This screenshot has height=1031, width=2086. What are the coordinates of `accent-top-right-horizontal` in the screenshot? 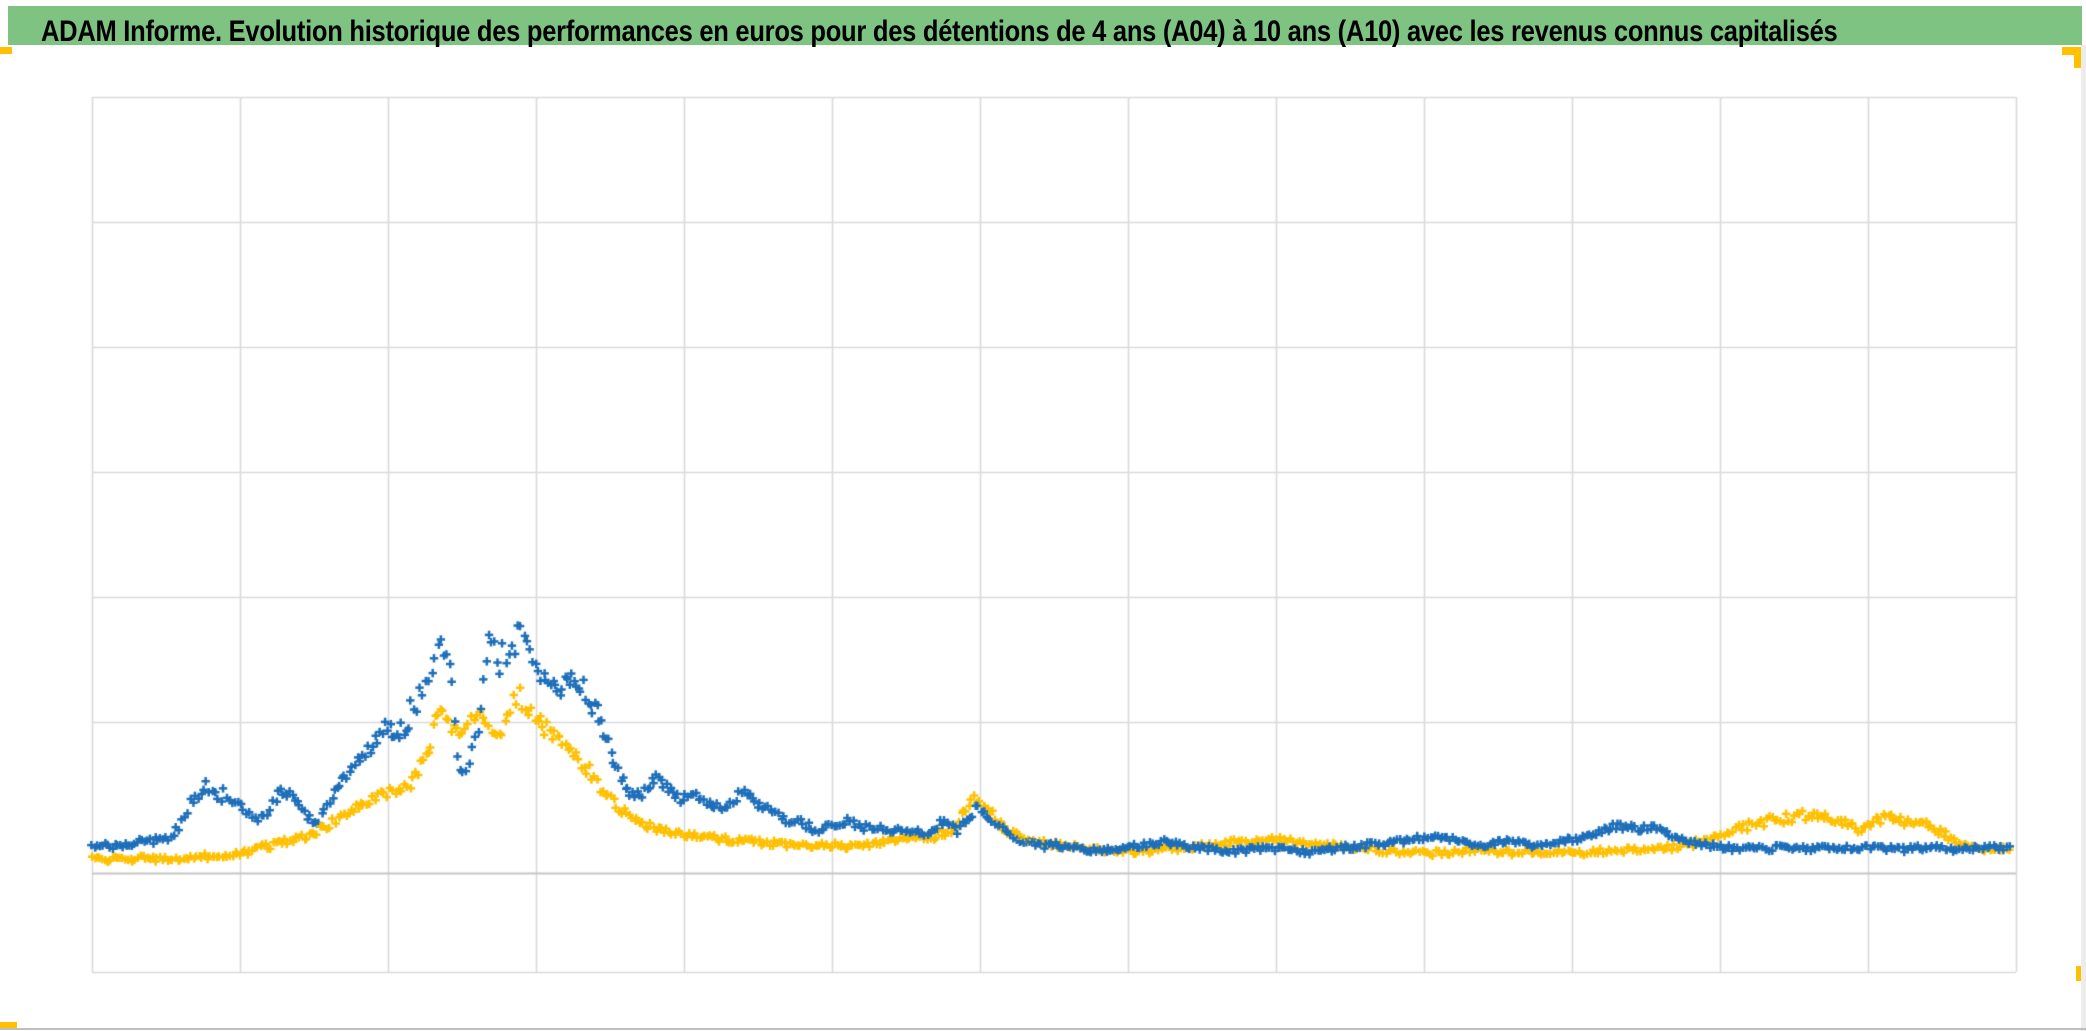 It's located at (2072, 51).